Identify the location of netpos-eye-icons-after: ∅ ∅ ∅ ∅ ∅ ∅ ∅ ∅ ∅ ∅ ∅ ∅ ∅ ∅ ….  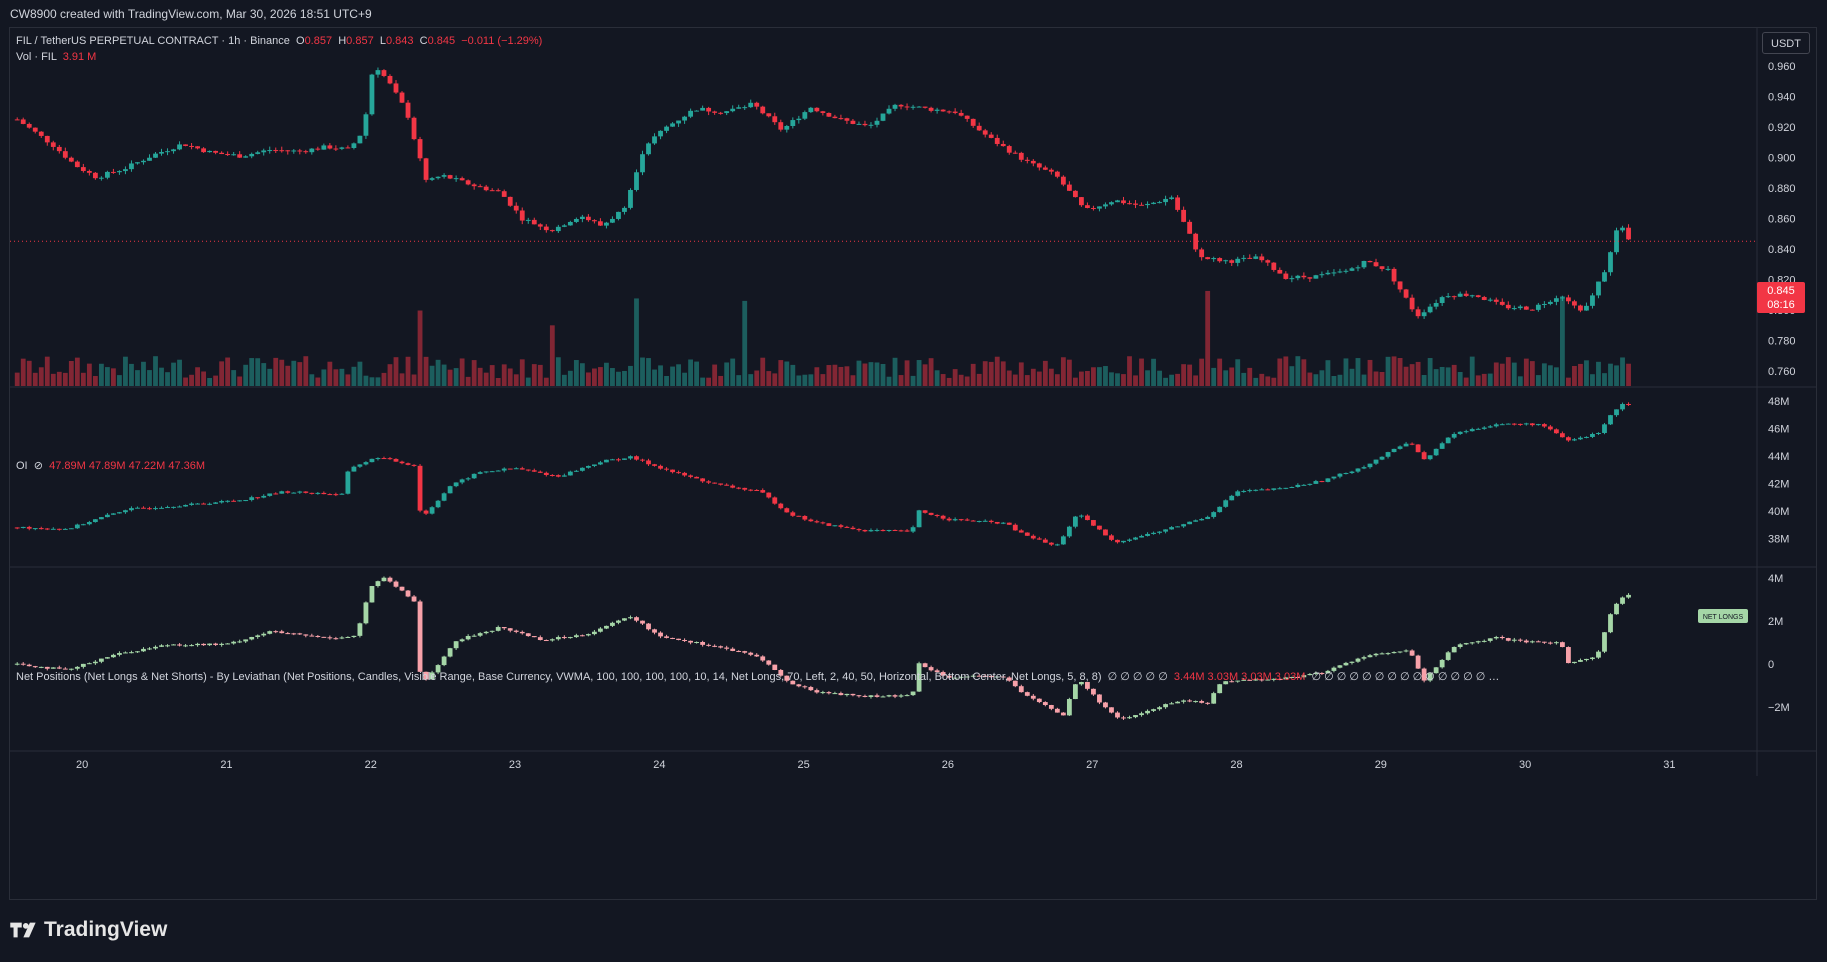
(1405, 677).